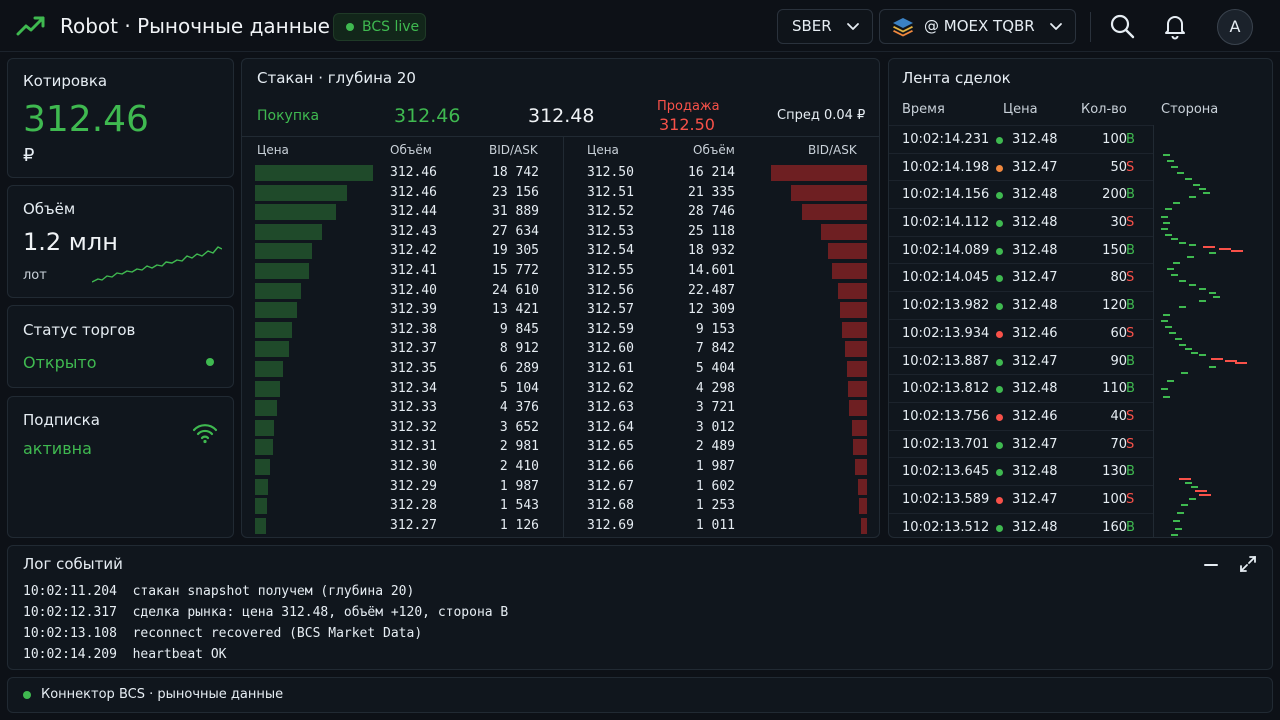 The image size is (1280, 720). I want to click on minimize-icon, so click(1211, 565).